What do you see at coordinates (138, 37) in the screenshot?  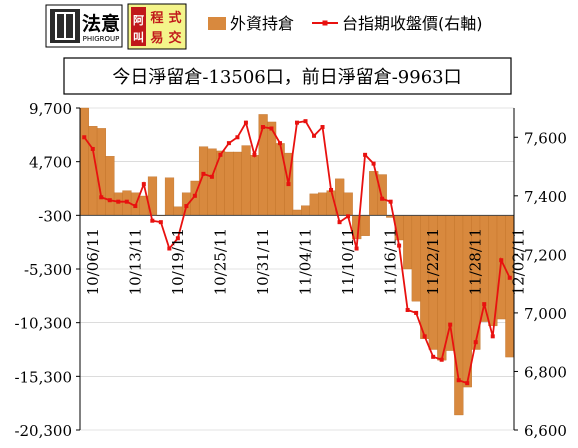 I see `logo2-char-2: 叫` at bounding box center [138, 37].